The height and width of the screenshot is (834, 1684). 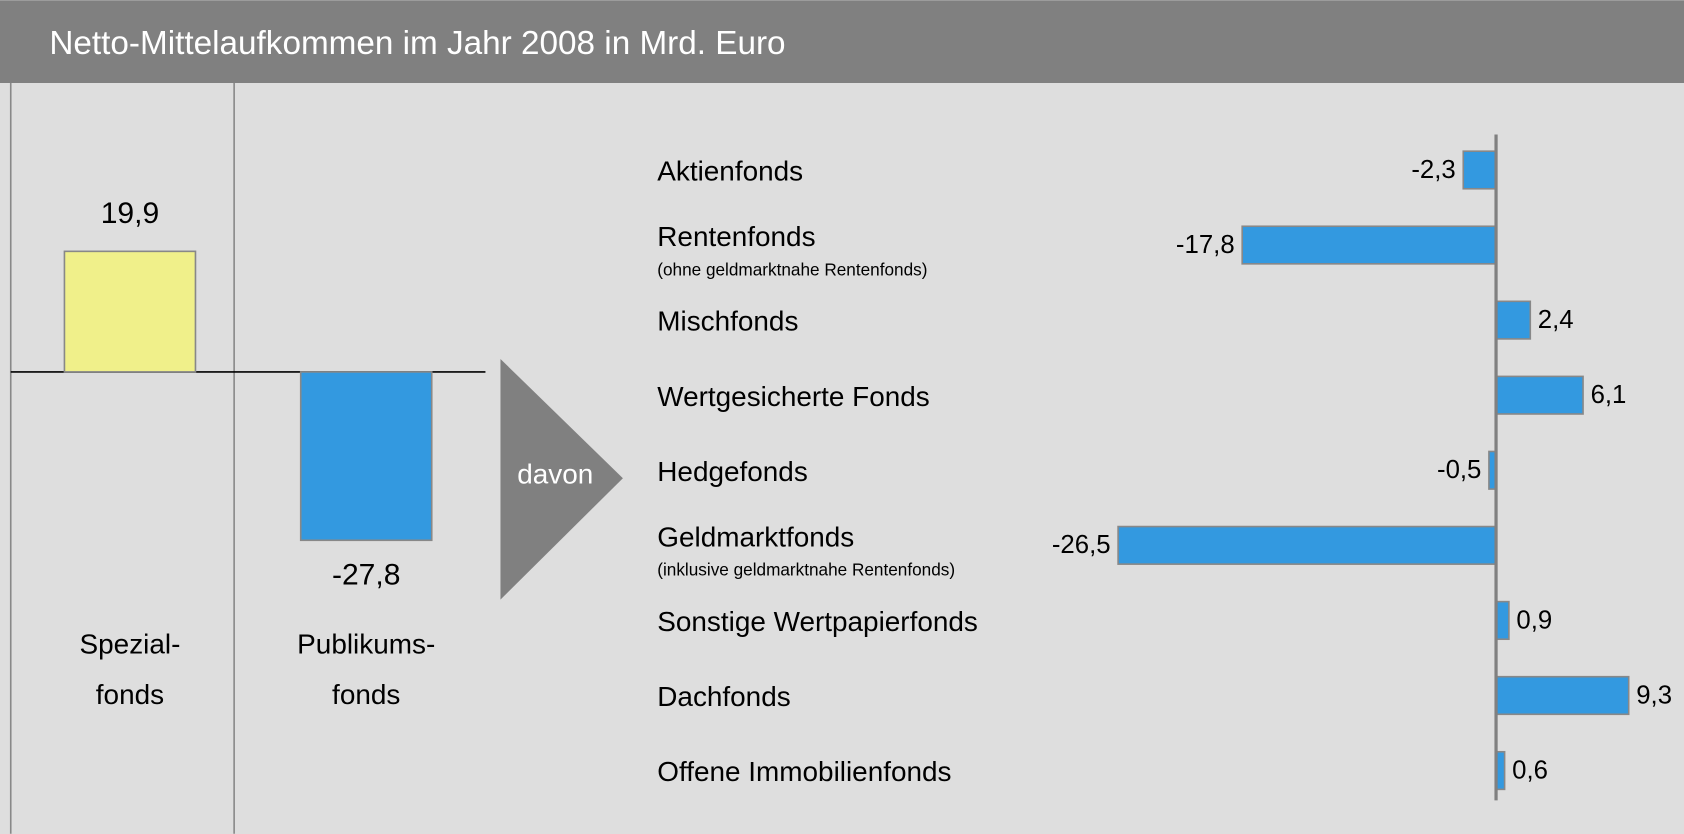 What do you see at coordinates (1081, 545) in the screenshot?
I see `value-label: -26,5` at bounding box center [1081, 545].